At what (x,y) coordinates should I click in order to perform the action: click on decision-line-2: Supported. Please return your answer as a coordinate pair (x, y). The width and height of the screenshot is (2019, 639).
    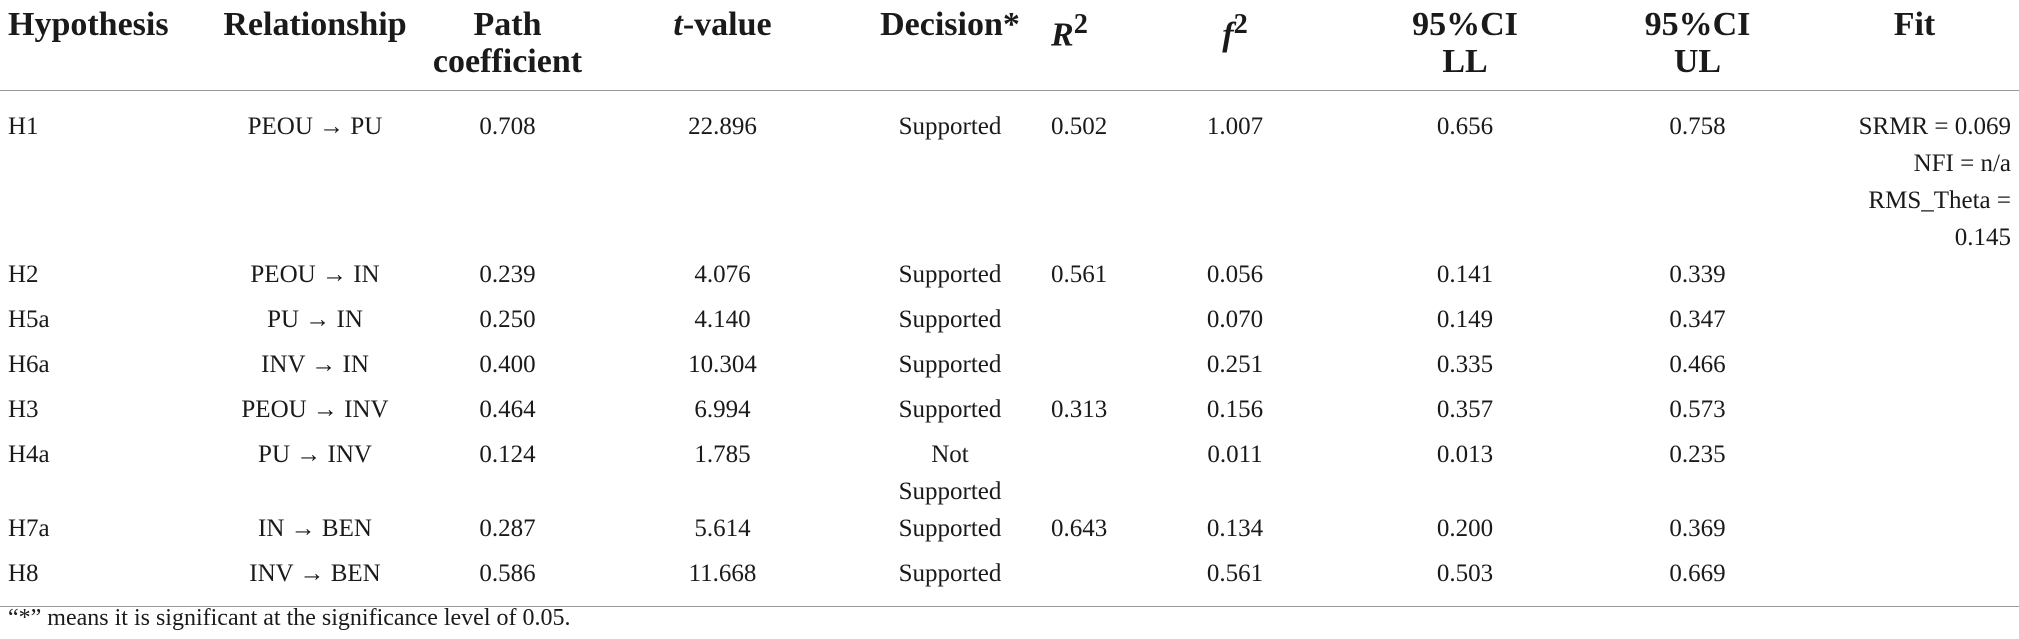
    Looking at the image, I should click on (950, 491).